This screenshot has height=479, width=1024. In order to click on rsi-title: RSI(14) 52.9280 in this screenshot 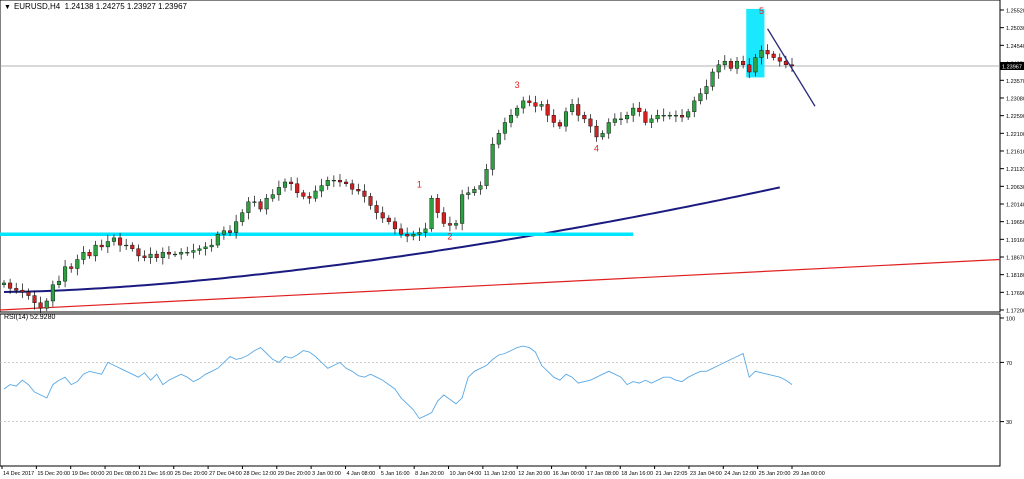, I will do `click(30, 317)`.